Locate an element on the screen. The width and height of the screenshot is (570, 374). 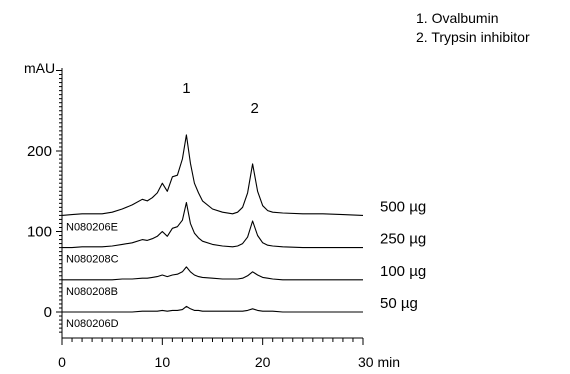
sample-id-label: N080206D is located at coordinates (92, 324).